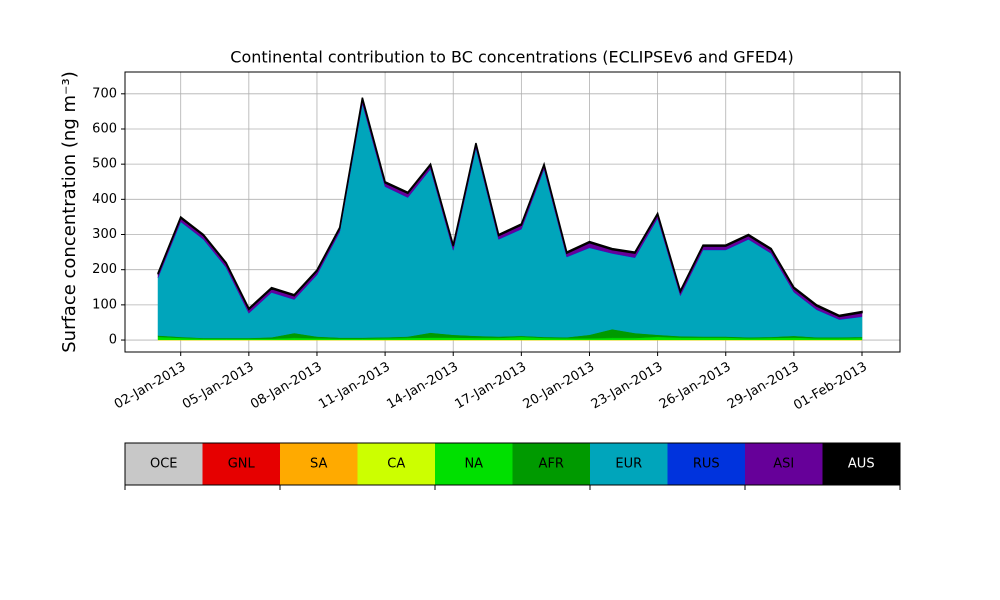 This screenshot has width=1000, height=600. Describe the element at coordinates (104, 234) in the screenshot. I see `y-tick-label: 300` at that location.